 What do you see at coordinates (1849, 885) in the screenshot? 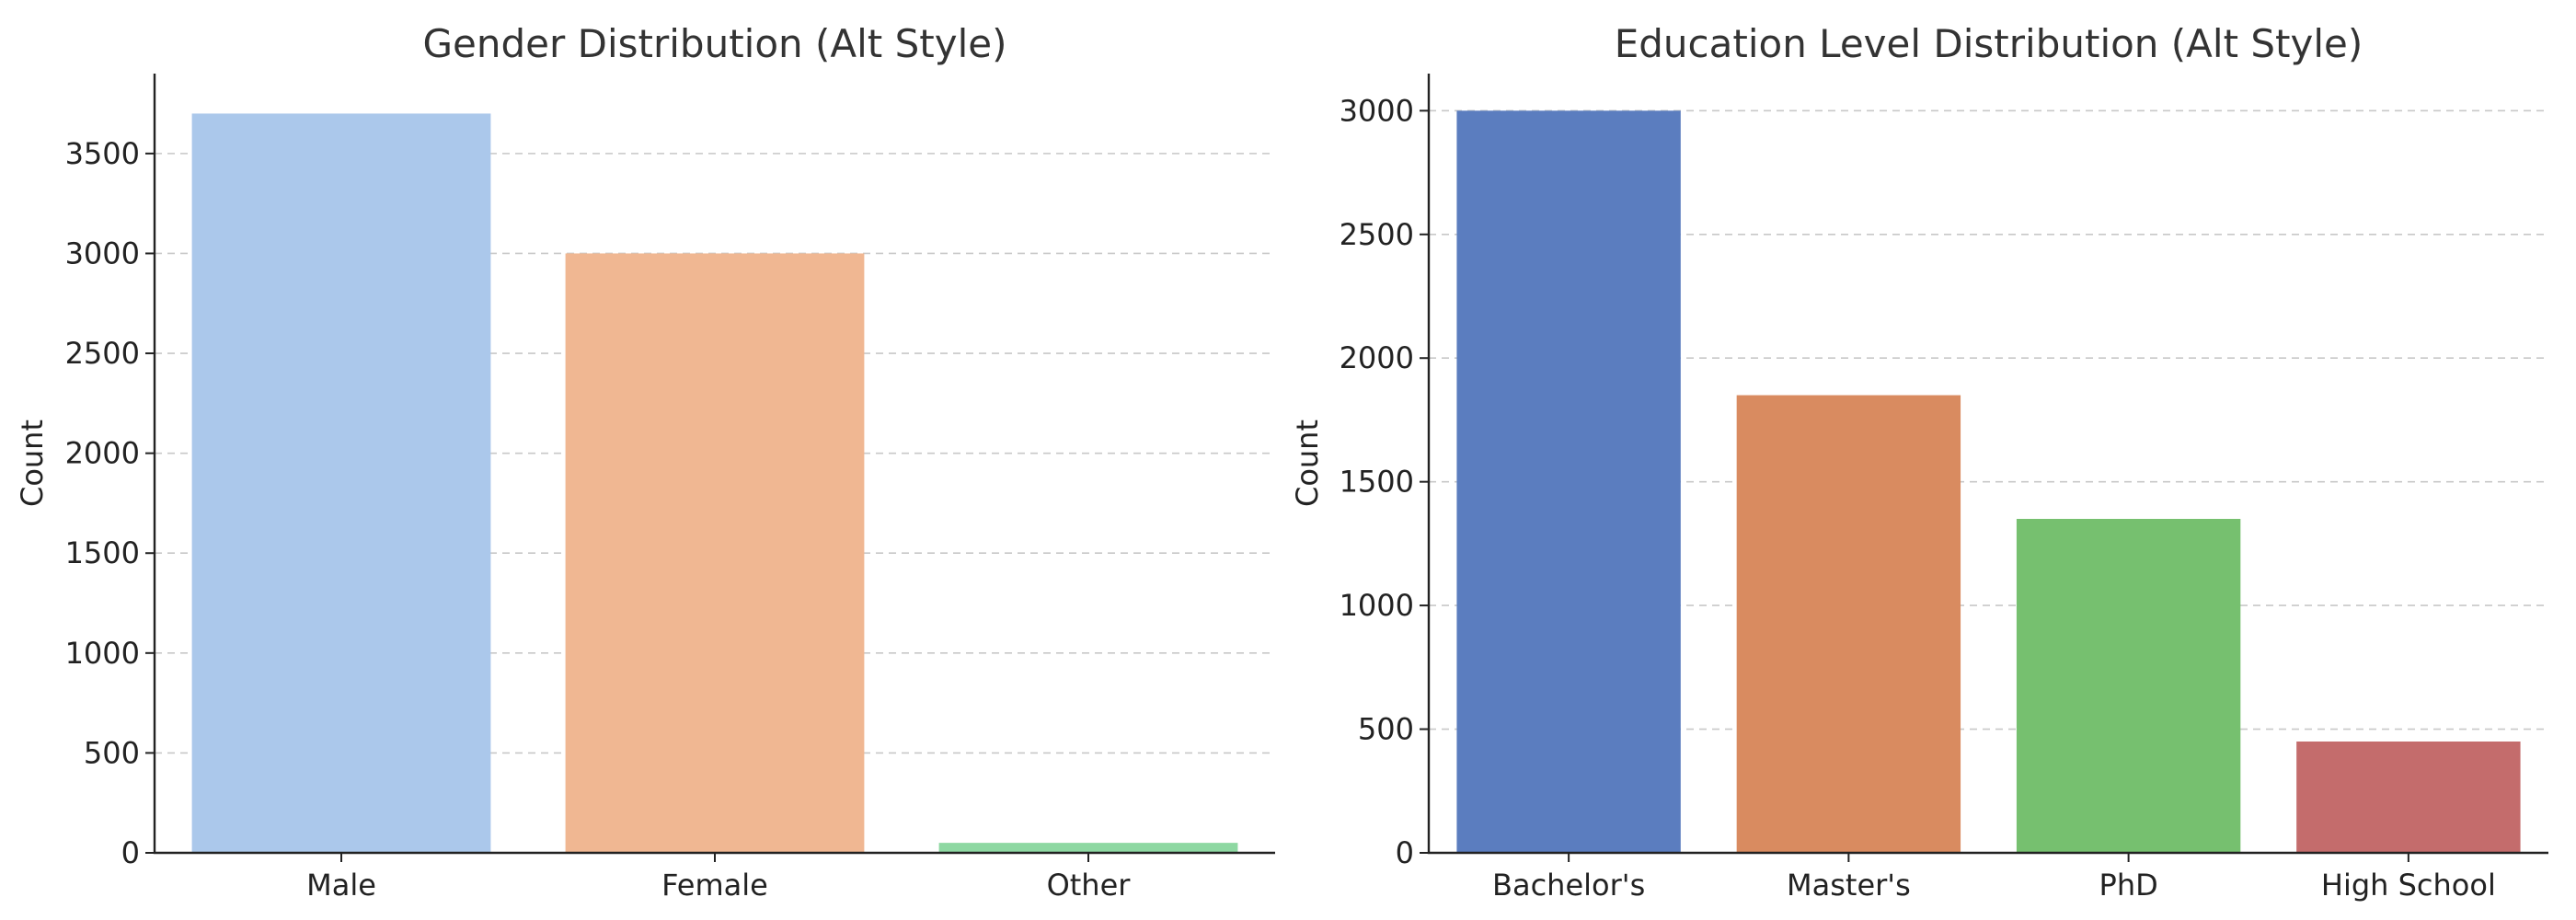
I see `x-tick-label: Master's` at bounding box center [1849, 885].